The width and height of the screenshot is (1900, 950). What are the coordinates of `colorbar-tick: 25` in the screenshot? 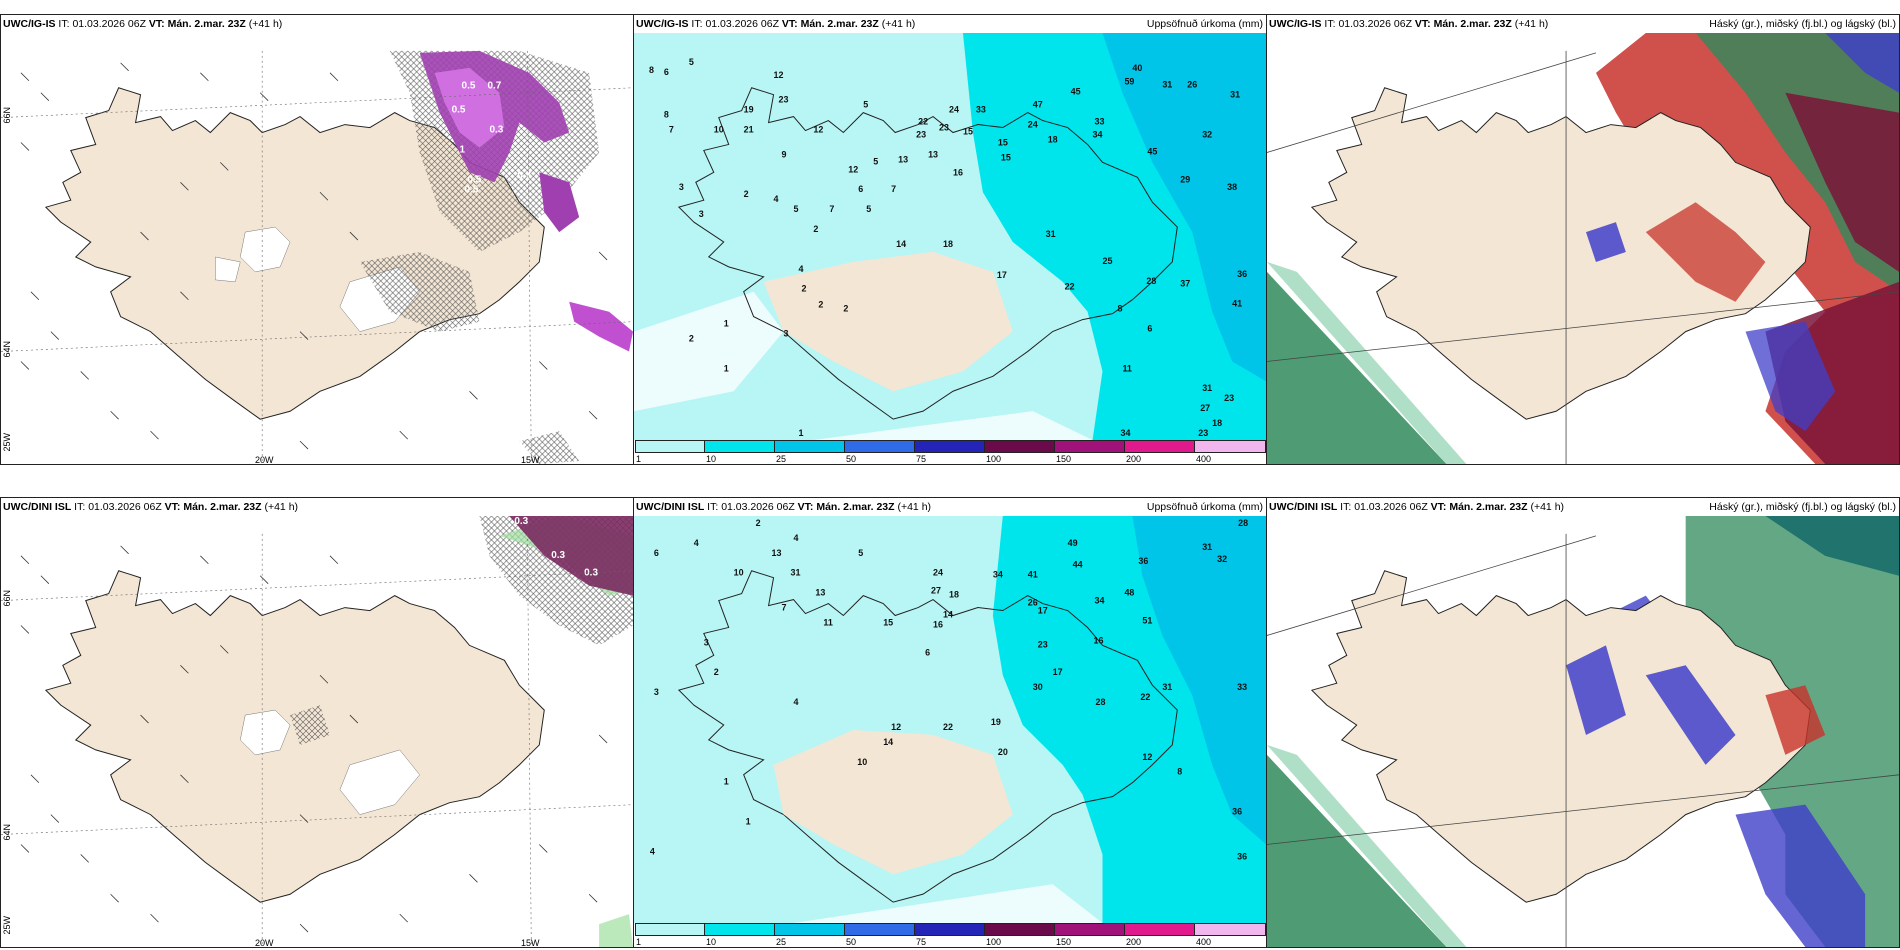 It's located at (781, 942).